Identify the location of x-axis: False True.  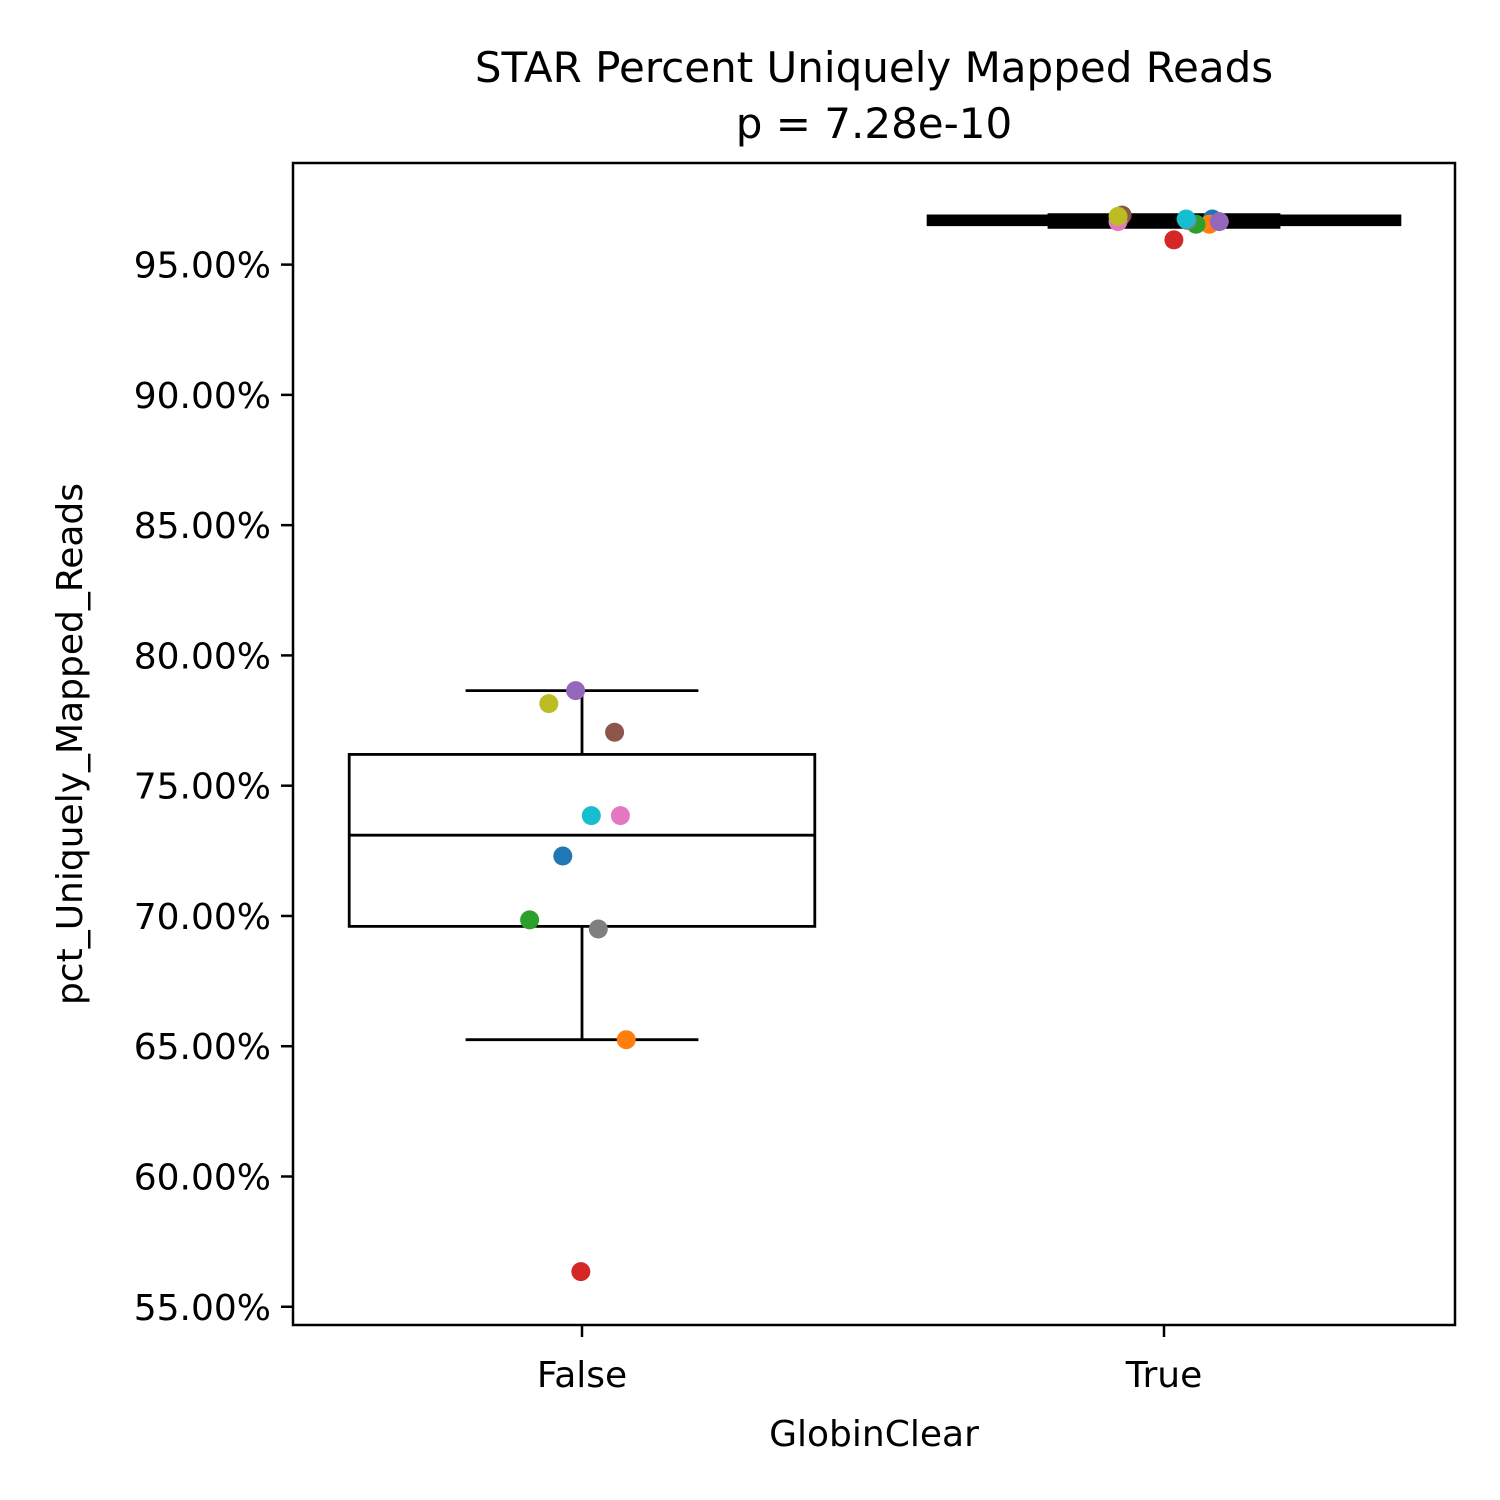
(869, 1360).